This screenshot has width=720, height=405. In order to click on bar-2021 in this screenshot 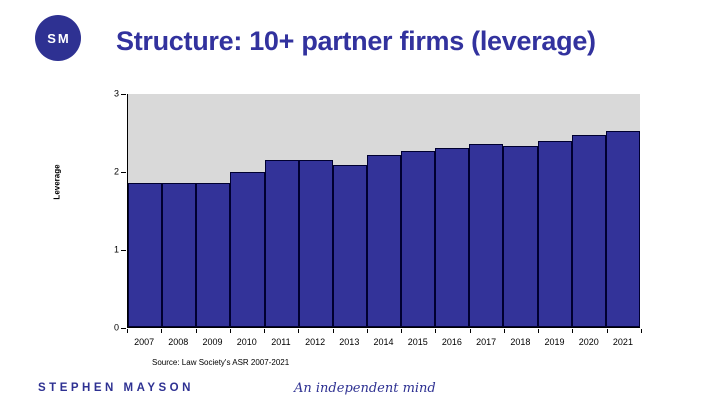, I will do `click(622, 228)`.